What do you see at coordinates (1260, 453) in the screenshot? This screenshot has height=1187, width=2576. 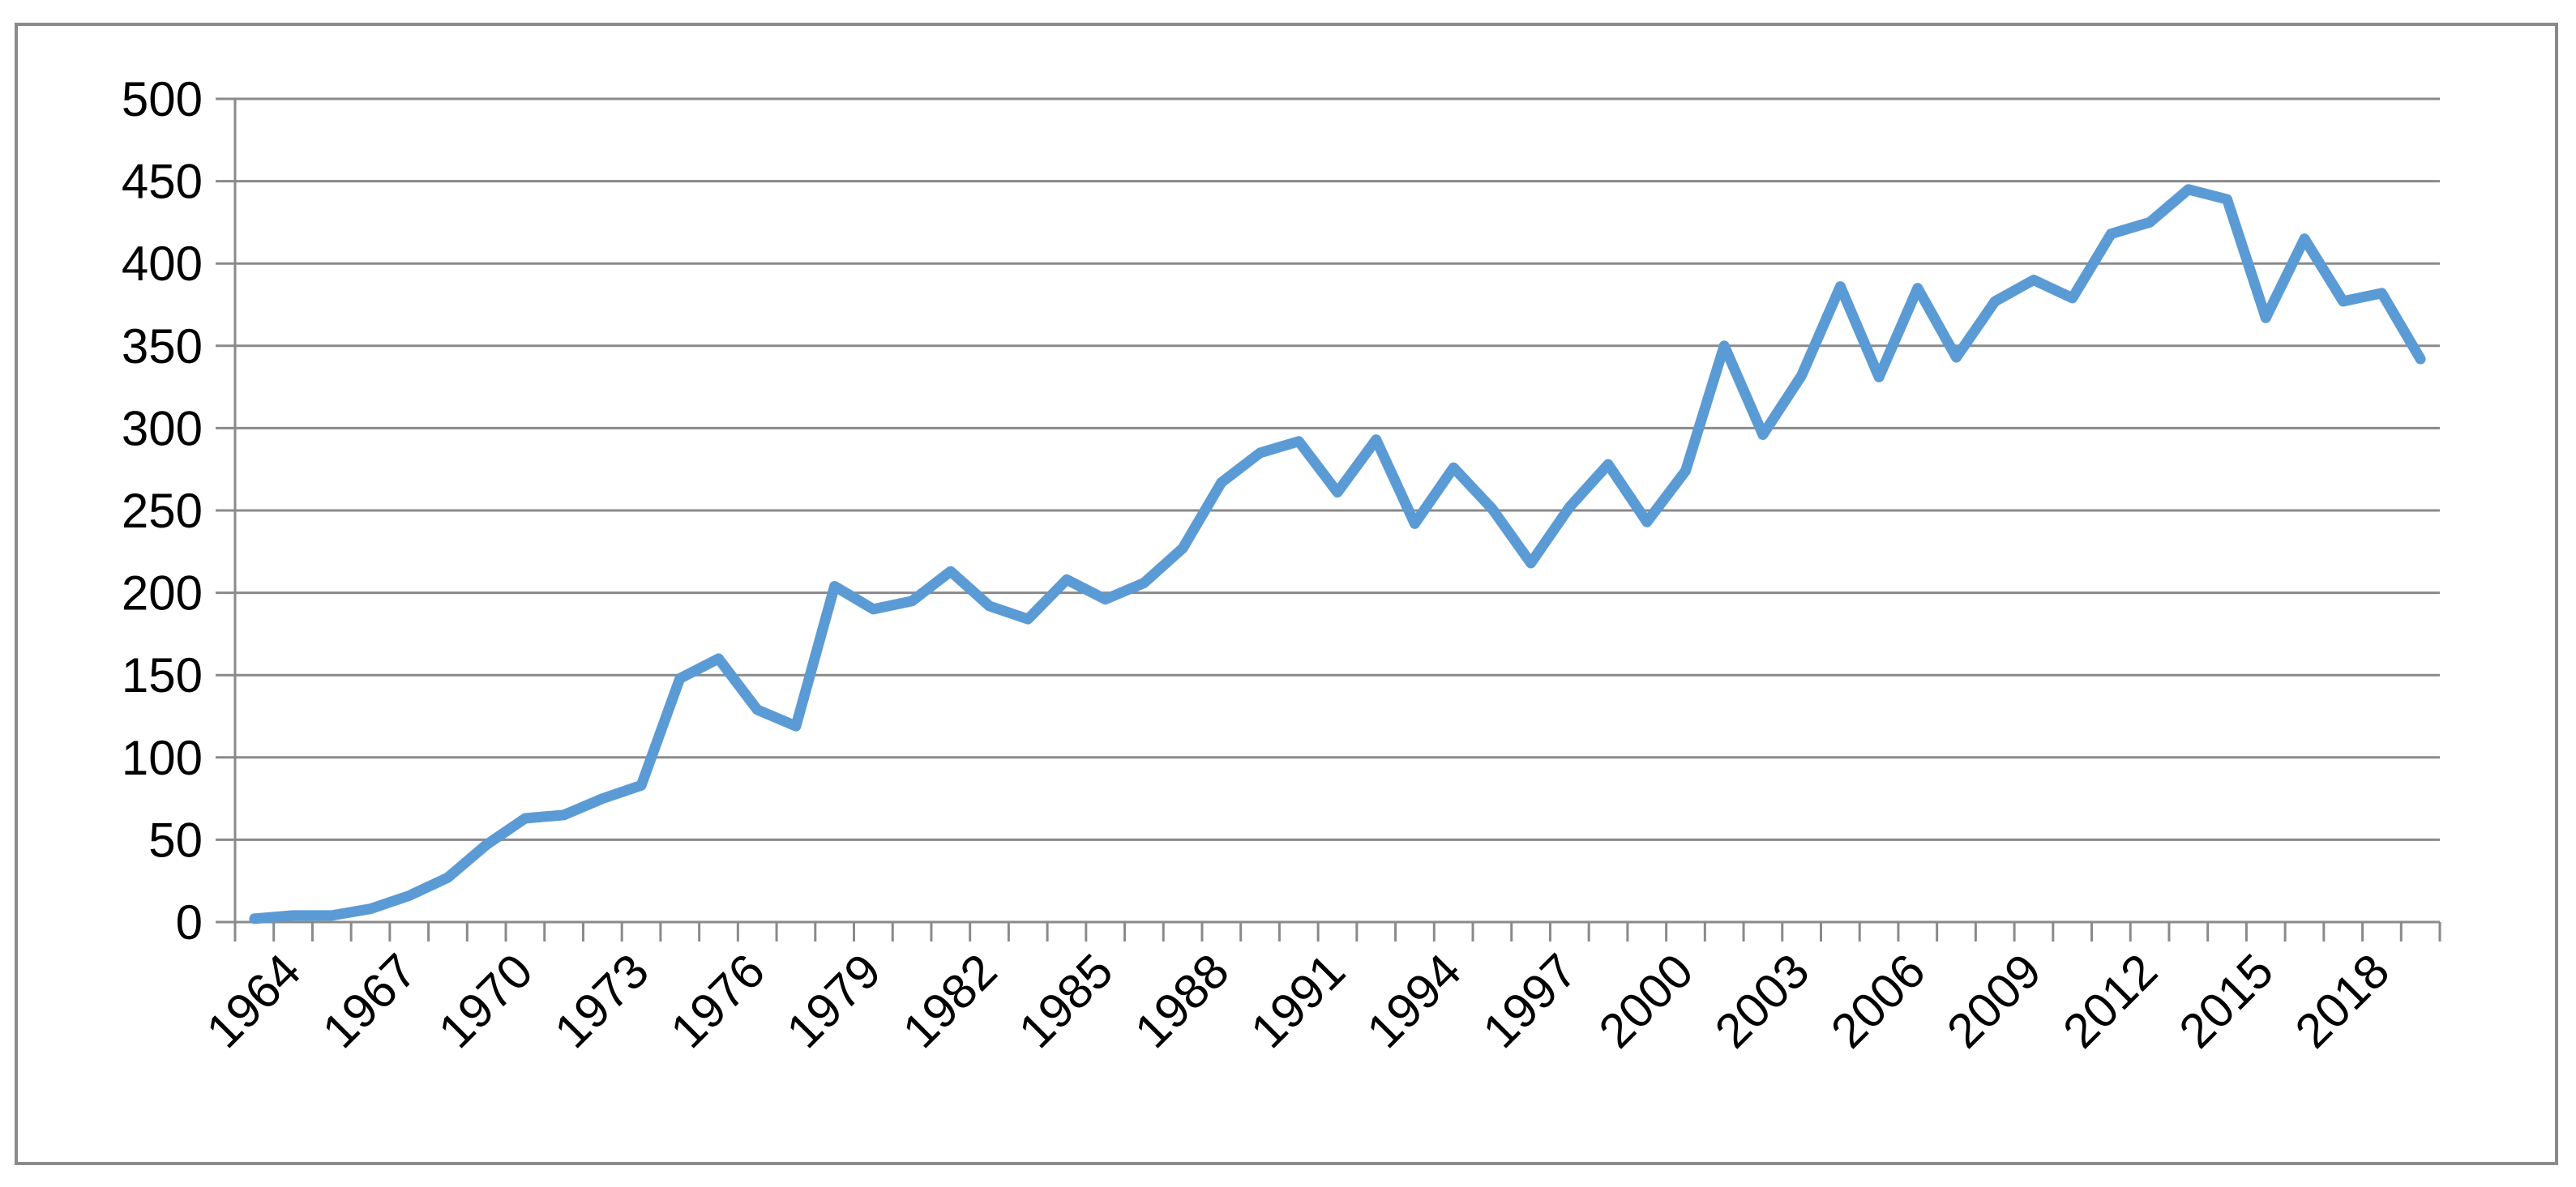 I see `data-point-1990` at bounding box center [1260, 453].